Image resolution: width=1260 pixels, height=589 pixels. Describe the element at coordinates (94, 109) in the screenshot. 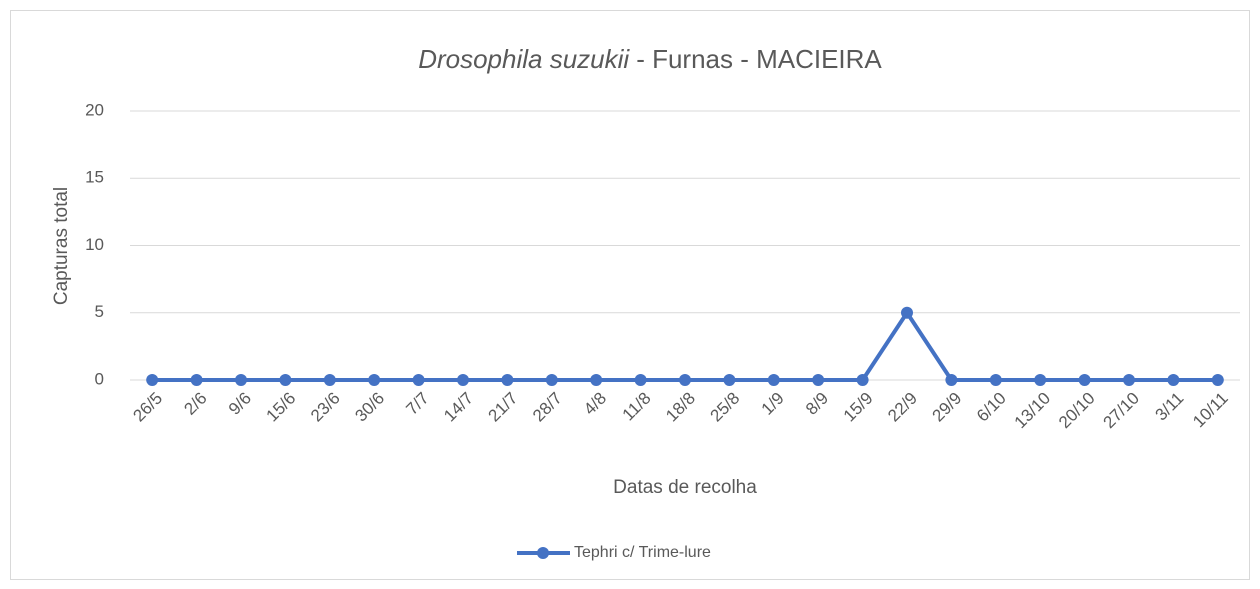

I see `y-tick-label: 20` at that location.